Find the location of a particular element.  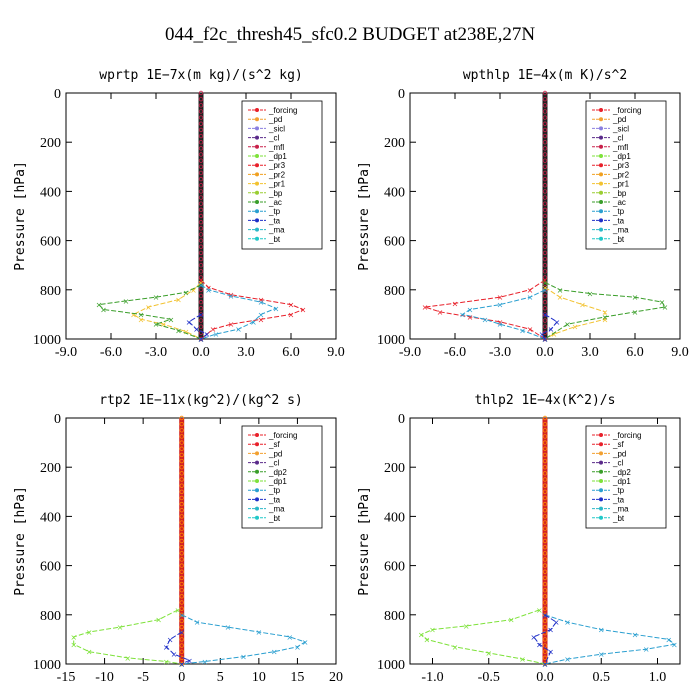

x-tick-label: -0.5 is located at coordinates (489, 677).